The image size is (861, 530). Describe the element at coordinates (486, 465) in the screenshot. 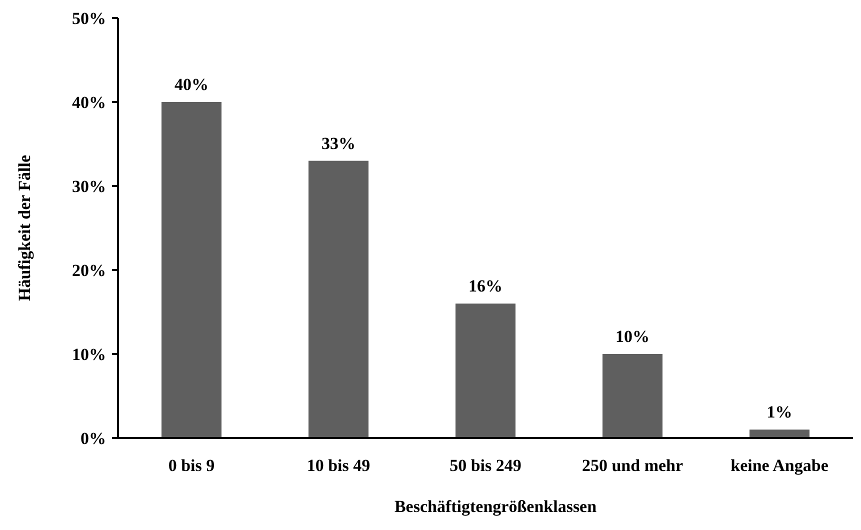

I see `x-tick-label: 50 bis 249` at that location.